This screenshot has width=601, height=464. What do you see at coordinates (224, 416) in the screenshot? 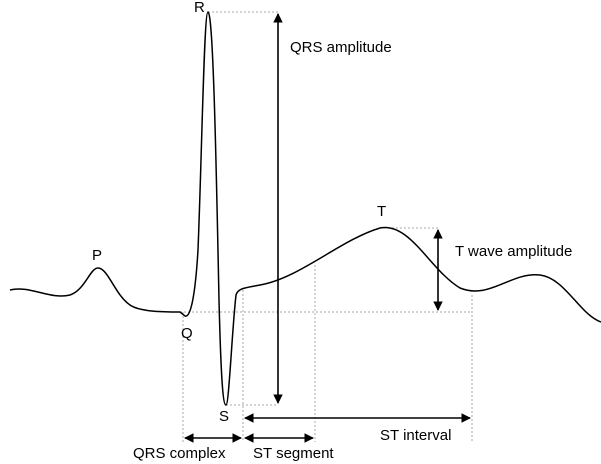
I see `label-s: S` at bounding box center [224, 416].